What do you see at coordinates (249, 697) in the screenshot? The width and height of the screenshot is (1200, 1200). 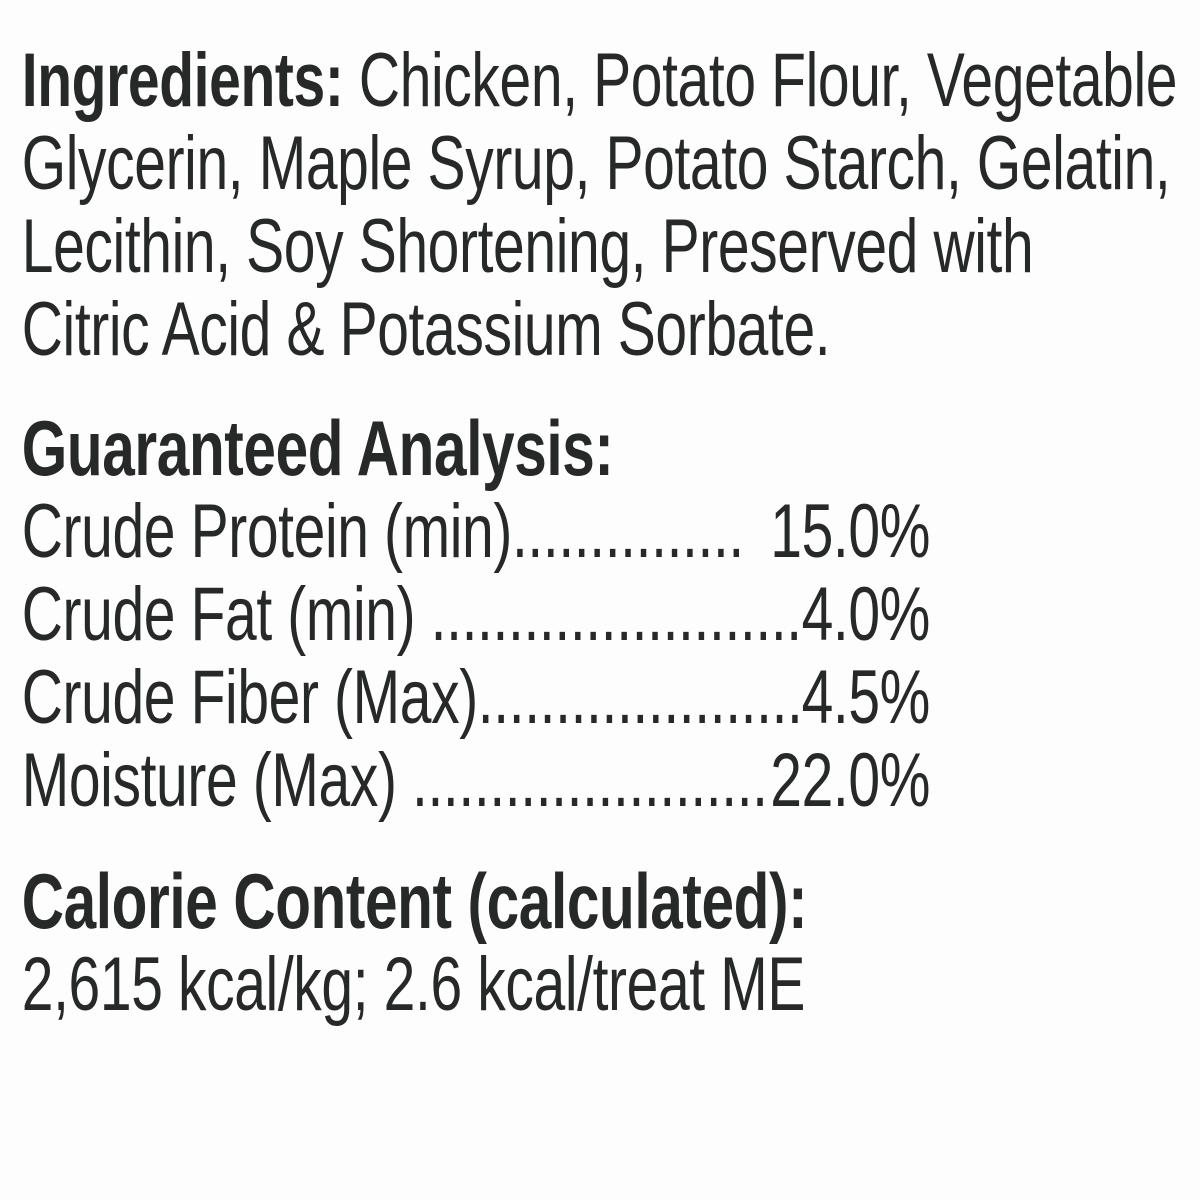 I see `analysis-row-label: Crude Fiber (Max)` at bounding box center [249, 697].